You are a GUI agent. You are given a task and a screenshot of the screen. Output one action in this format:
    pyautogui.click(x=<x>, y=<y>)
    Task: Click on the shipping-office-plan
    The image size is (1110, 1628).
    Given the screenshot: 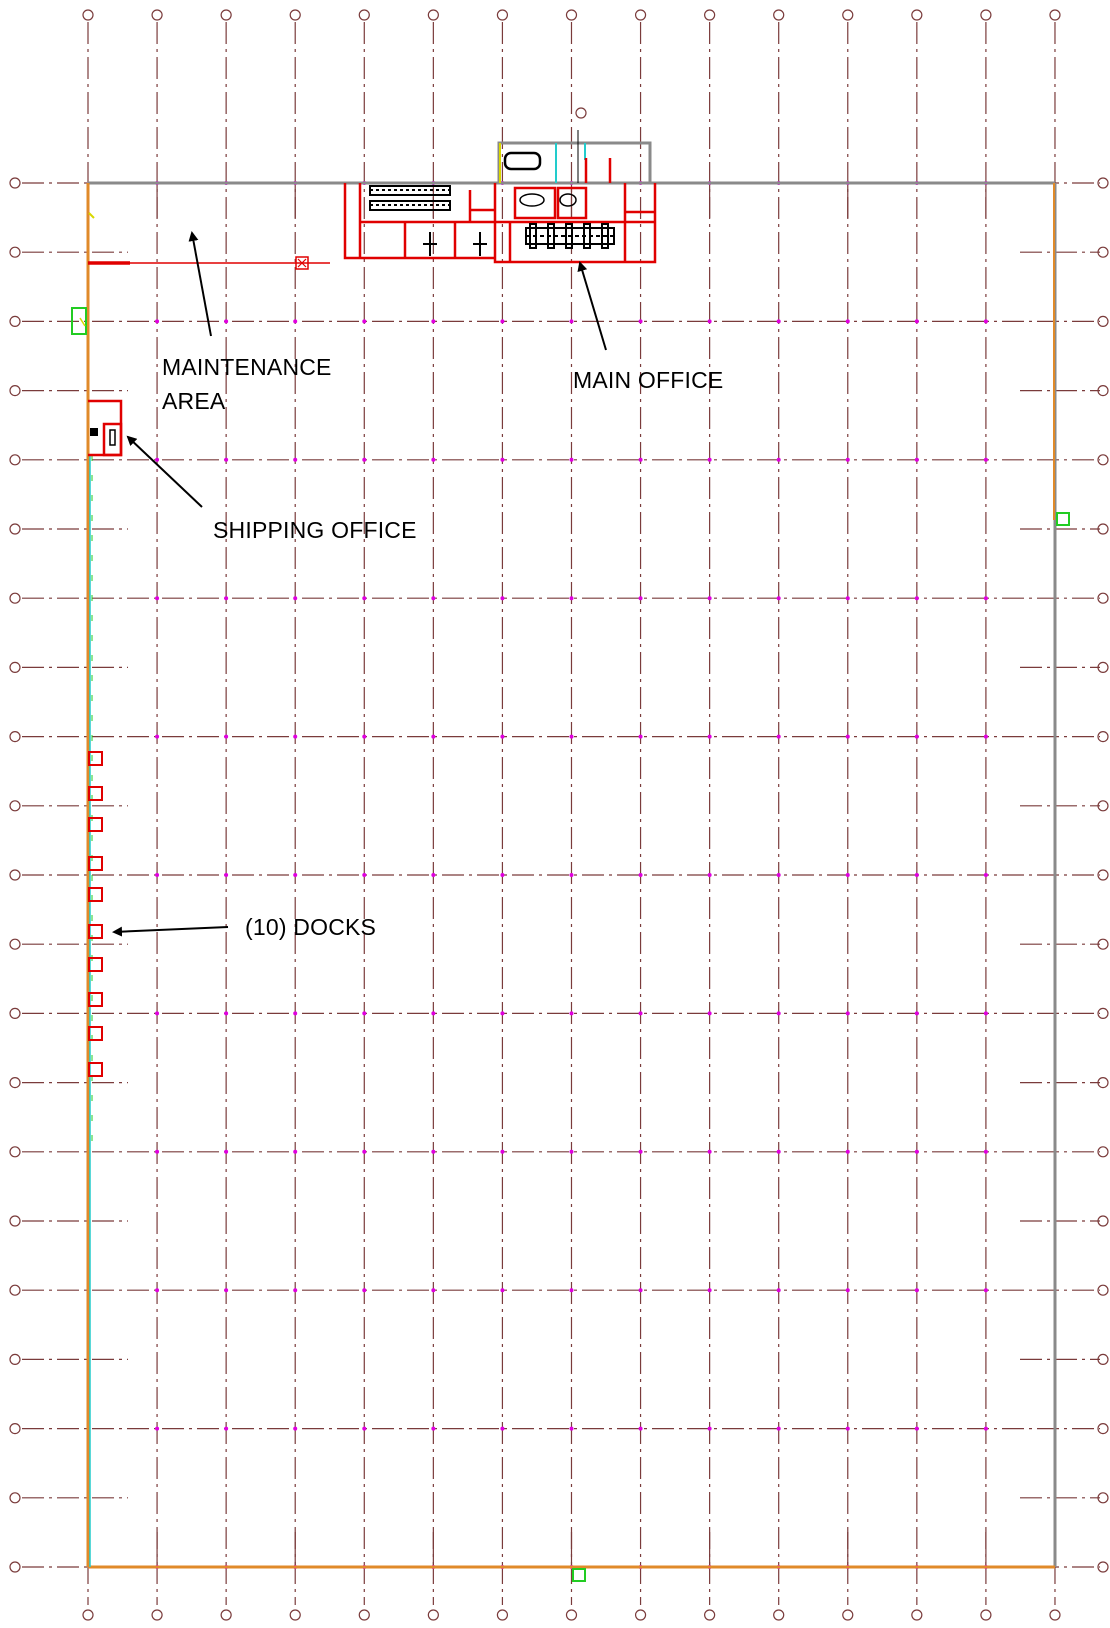 What is the action you would take?
    pyautogui.click(x=97, y=382)
    